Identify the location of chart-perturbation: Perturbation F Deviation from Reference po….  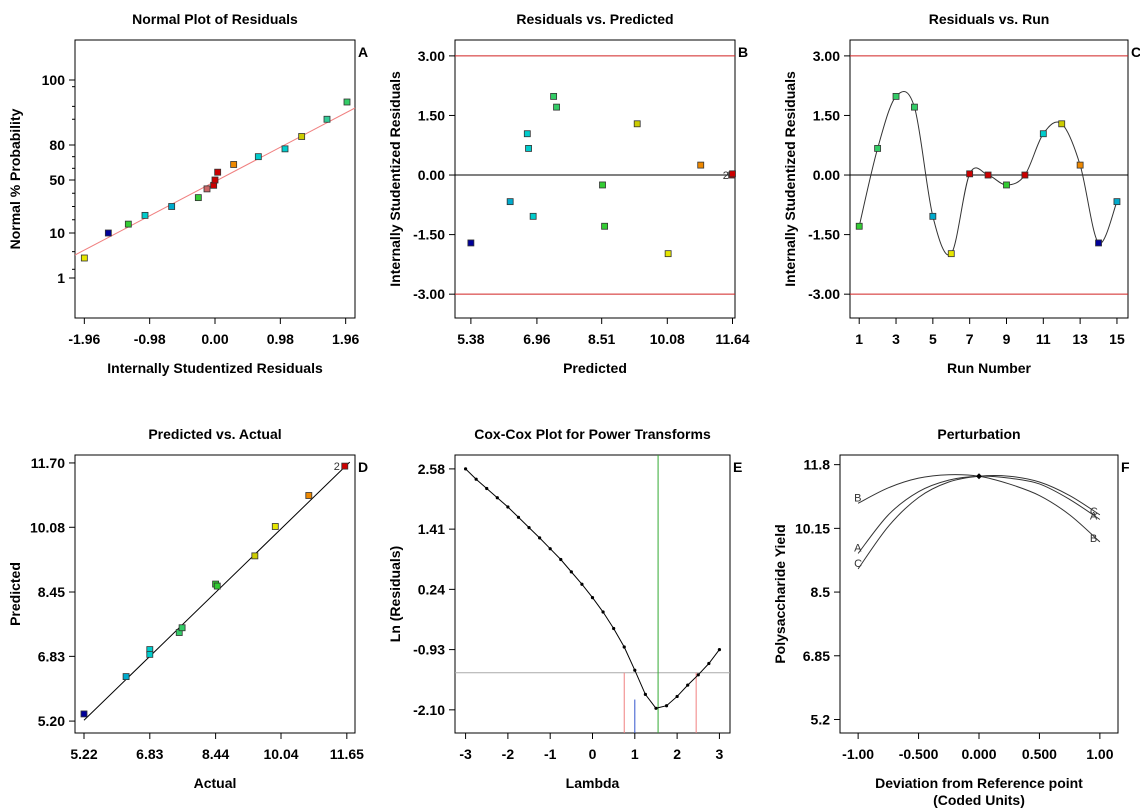
(951, 617).